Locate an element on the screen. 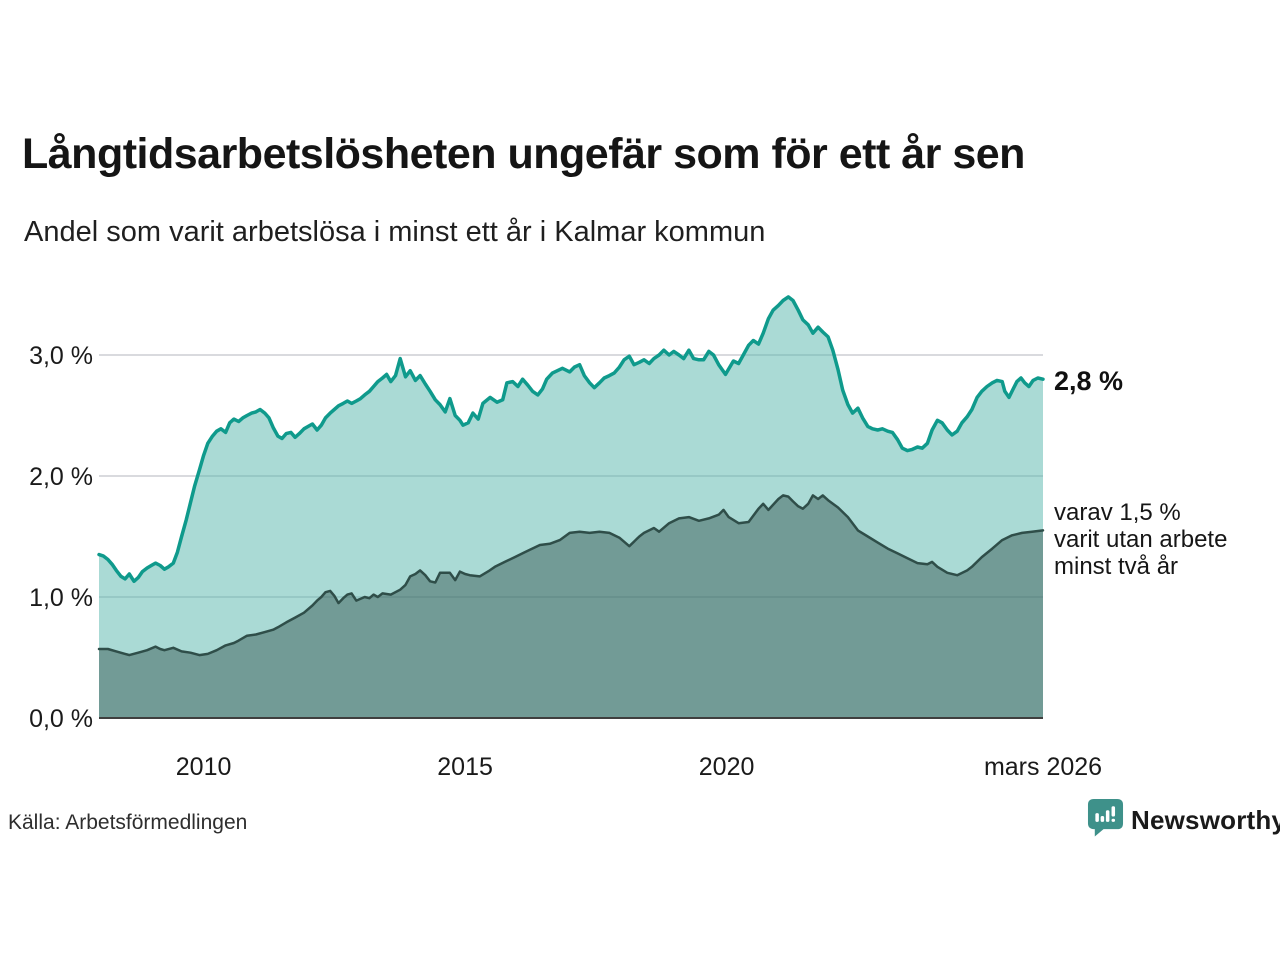  annotation-line-3: minst två år is located at coordinates (1116, 566).